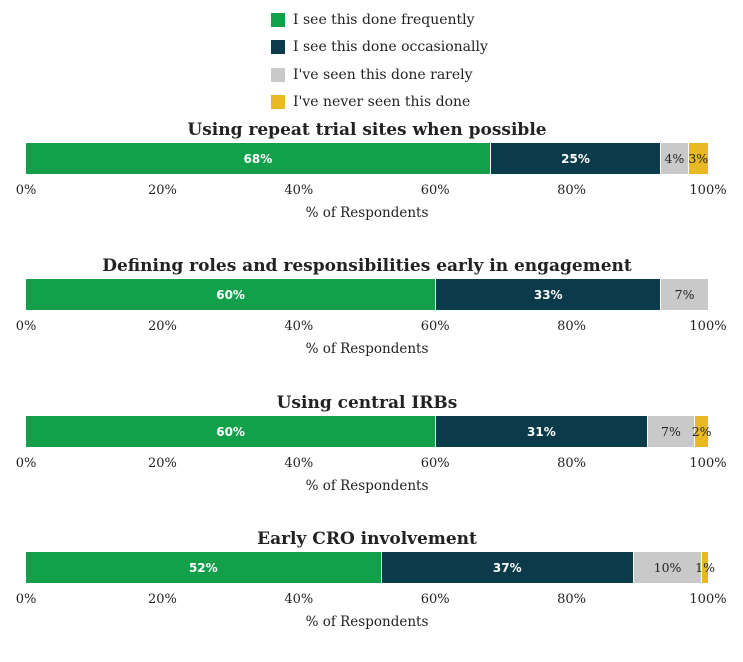  I want to click on bar-segment-rarely: 4%, so click(674, 158).